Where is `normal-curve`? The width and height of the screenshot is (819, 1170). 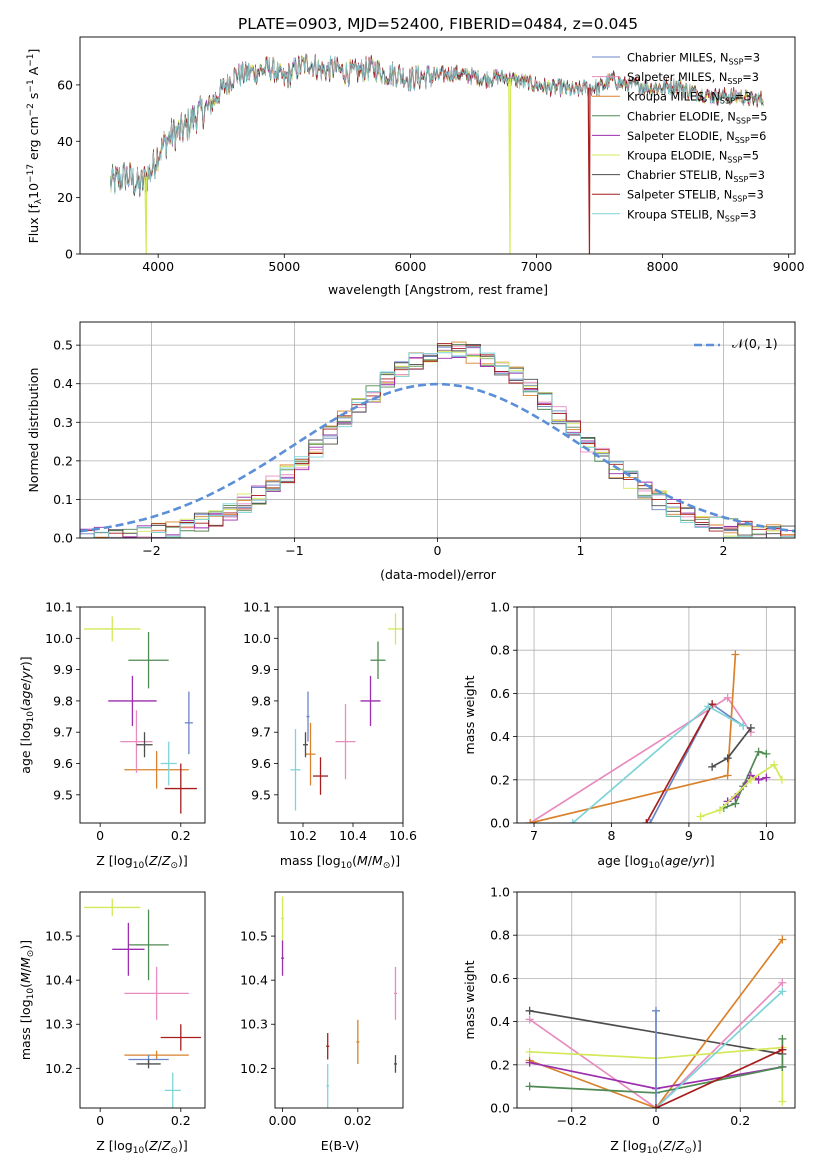
normal-curve is located at coordinates (437, 457).